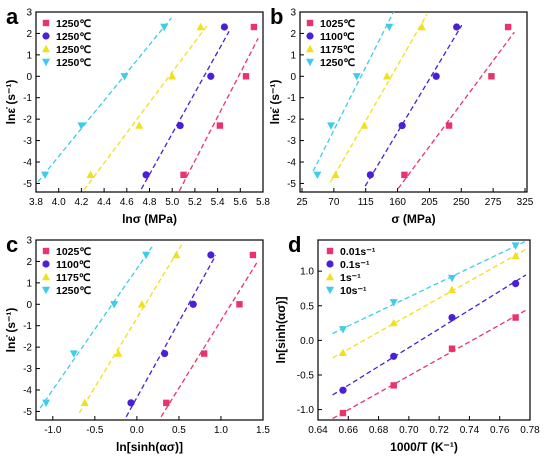  What do you see at coordinates (150, 202) in the screenshot?
I see `x-tick-label: 4.8` at bounding box center [150, 202].